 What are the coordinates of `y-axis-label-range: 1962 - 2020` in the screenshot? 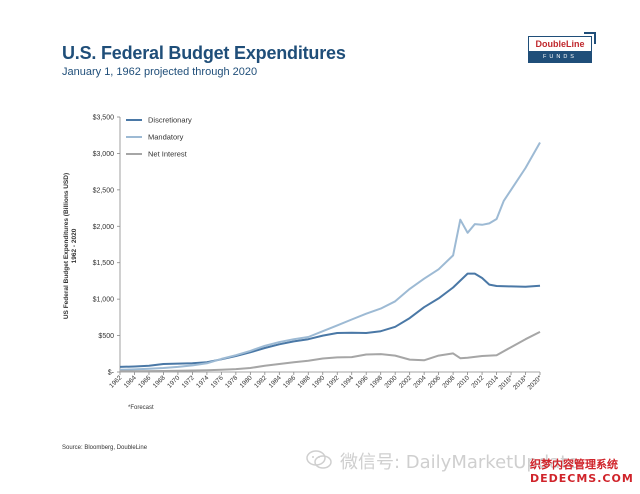 It's located at (74, 245).